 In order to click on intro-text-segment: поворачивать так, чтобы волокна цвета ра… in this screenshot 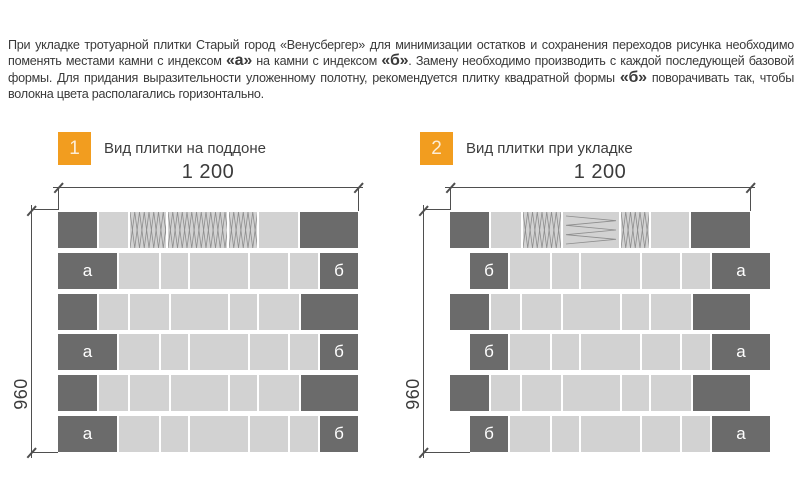, I will do `click(401, 86)`.